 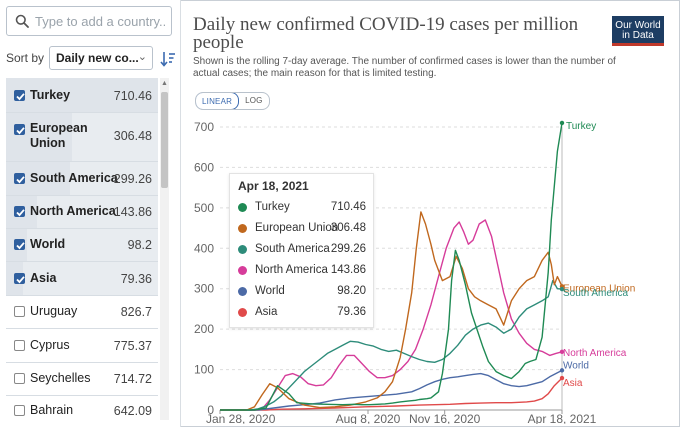 I want to click on tooltip-series-value: 143.86, so click(x=348, y=270).